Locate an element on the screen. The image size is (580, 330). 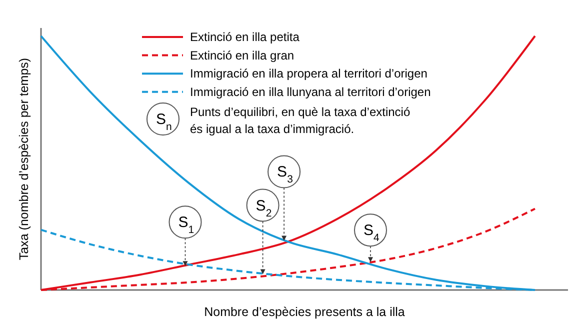
annotation: S$_{3}$ is located at coordinates (285, 175).